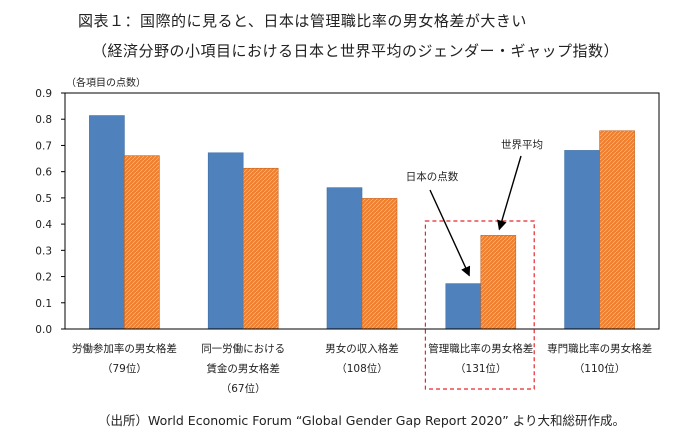  I want to click on annotation-japan-label: 日本の点数, so click(432, 176).